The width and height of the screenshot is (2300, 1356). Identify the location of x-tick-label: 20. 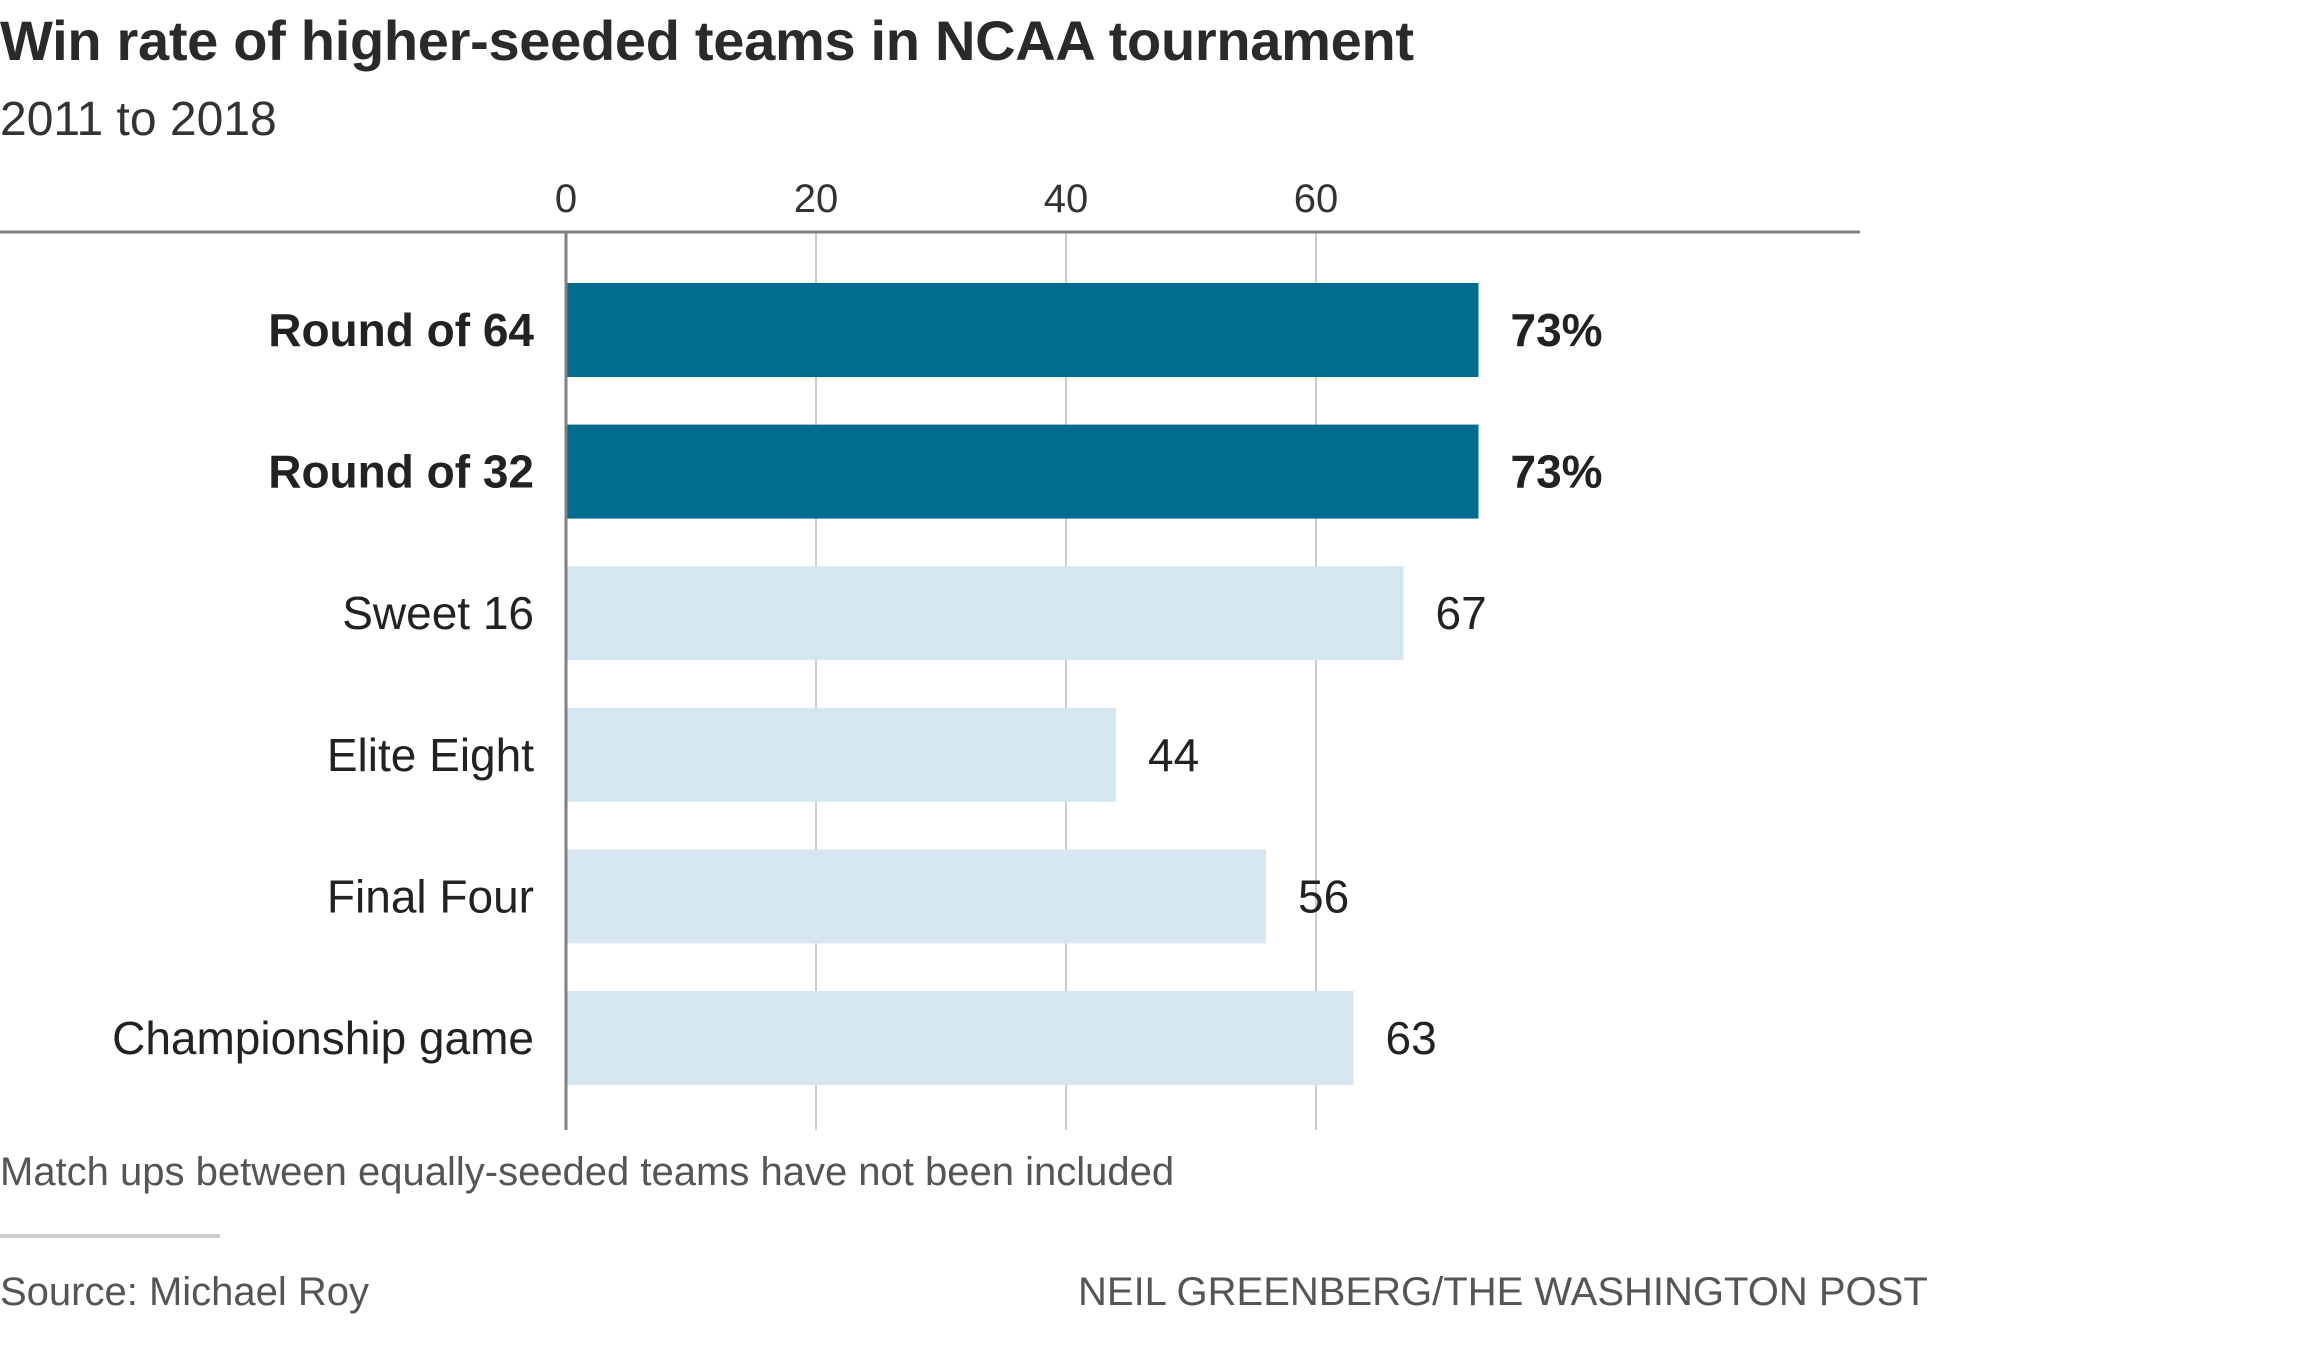
(816, 199).